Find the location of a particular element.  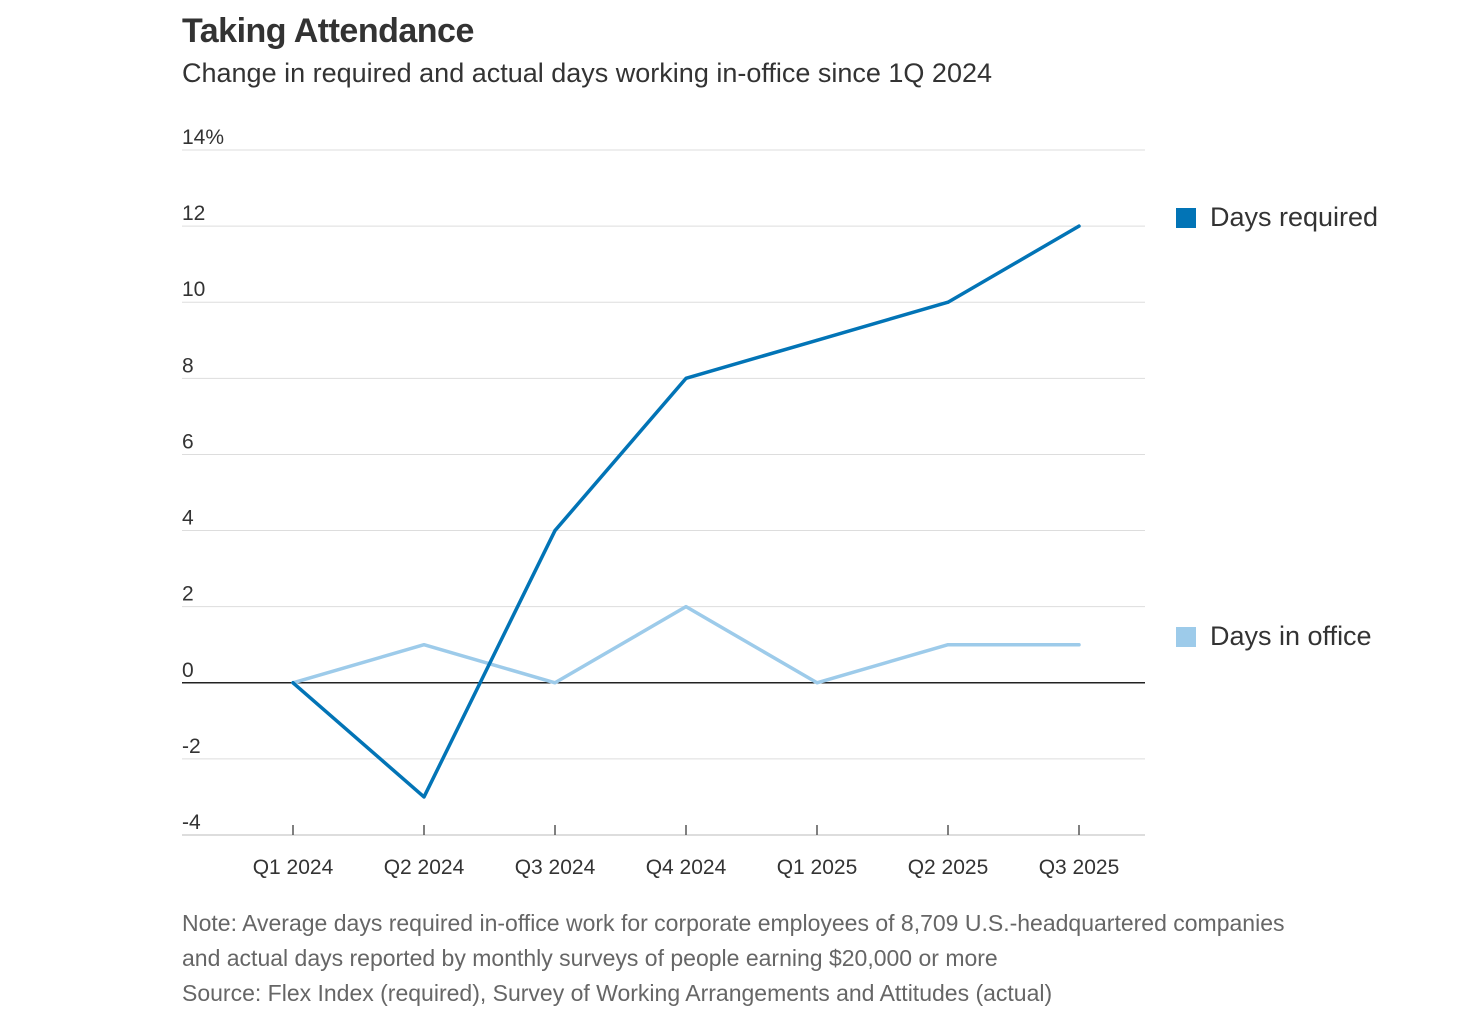

series-line-days-in-office is located at coordinates (686, 644).